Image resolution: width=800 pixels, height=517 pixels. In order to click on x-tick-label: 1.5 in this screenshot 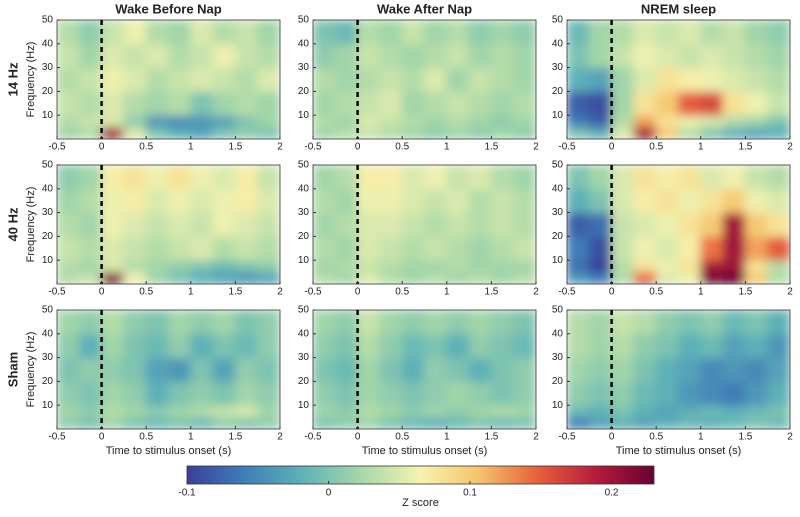, I will do `click(491, 147)`.